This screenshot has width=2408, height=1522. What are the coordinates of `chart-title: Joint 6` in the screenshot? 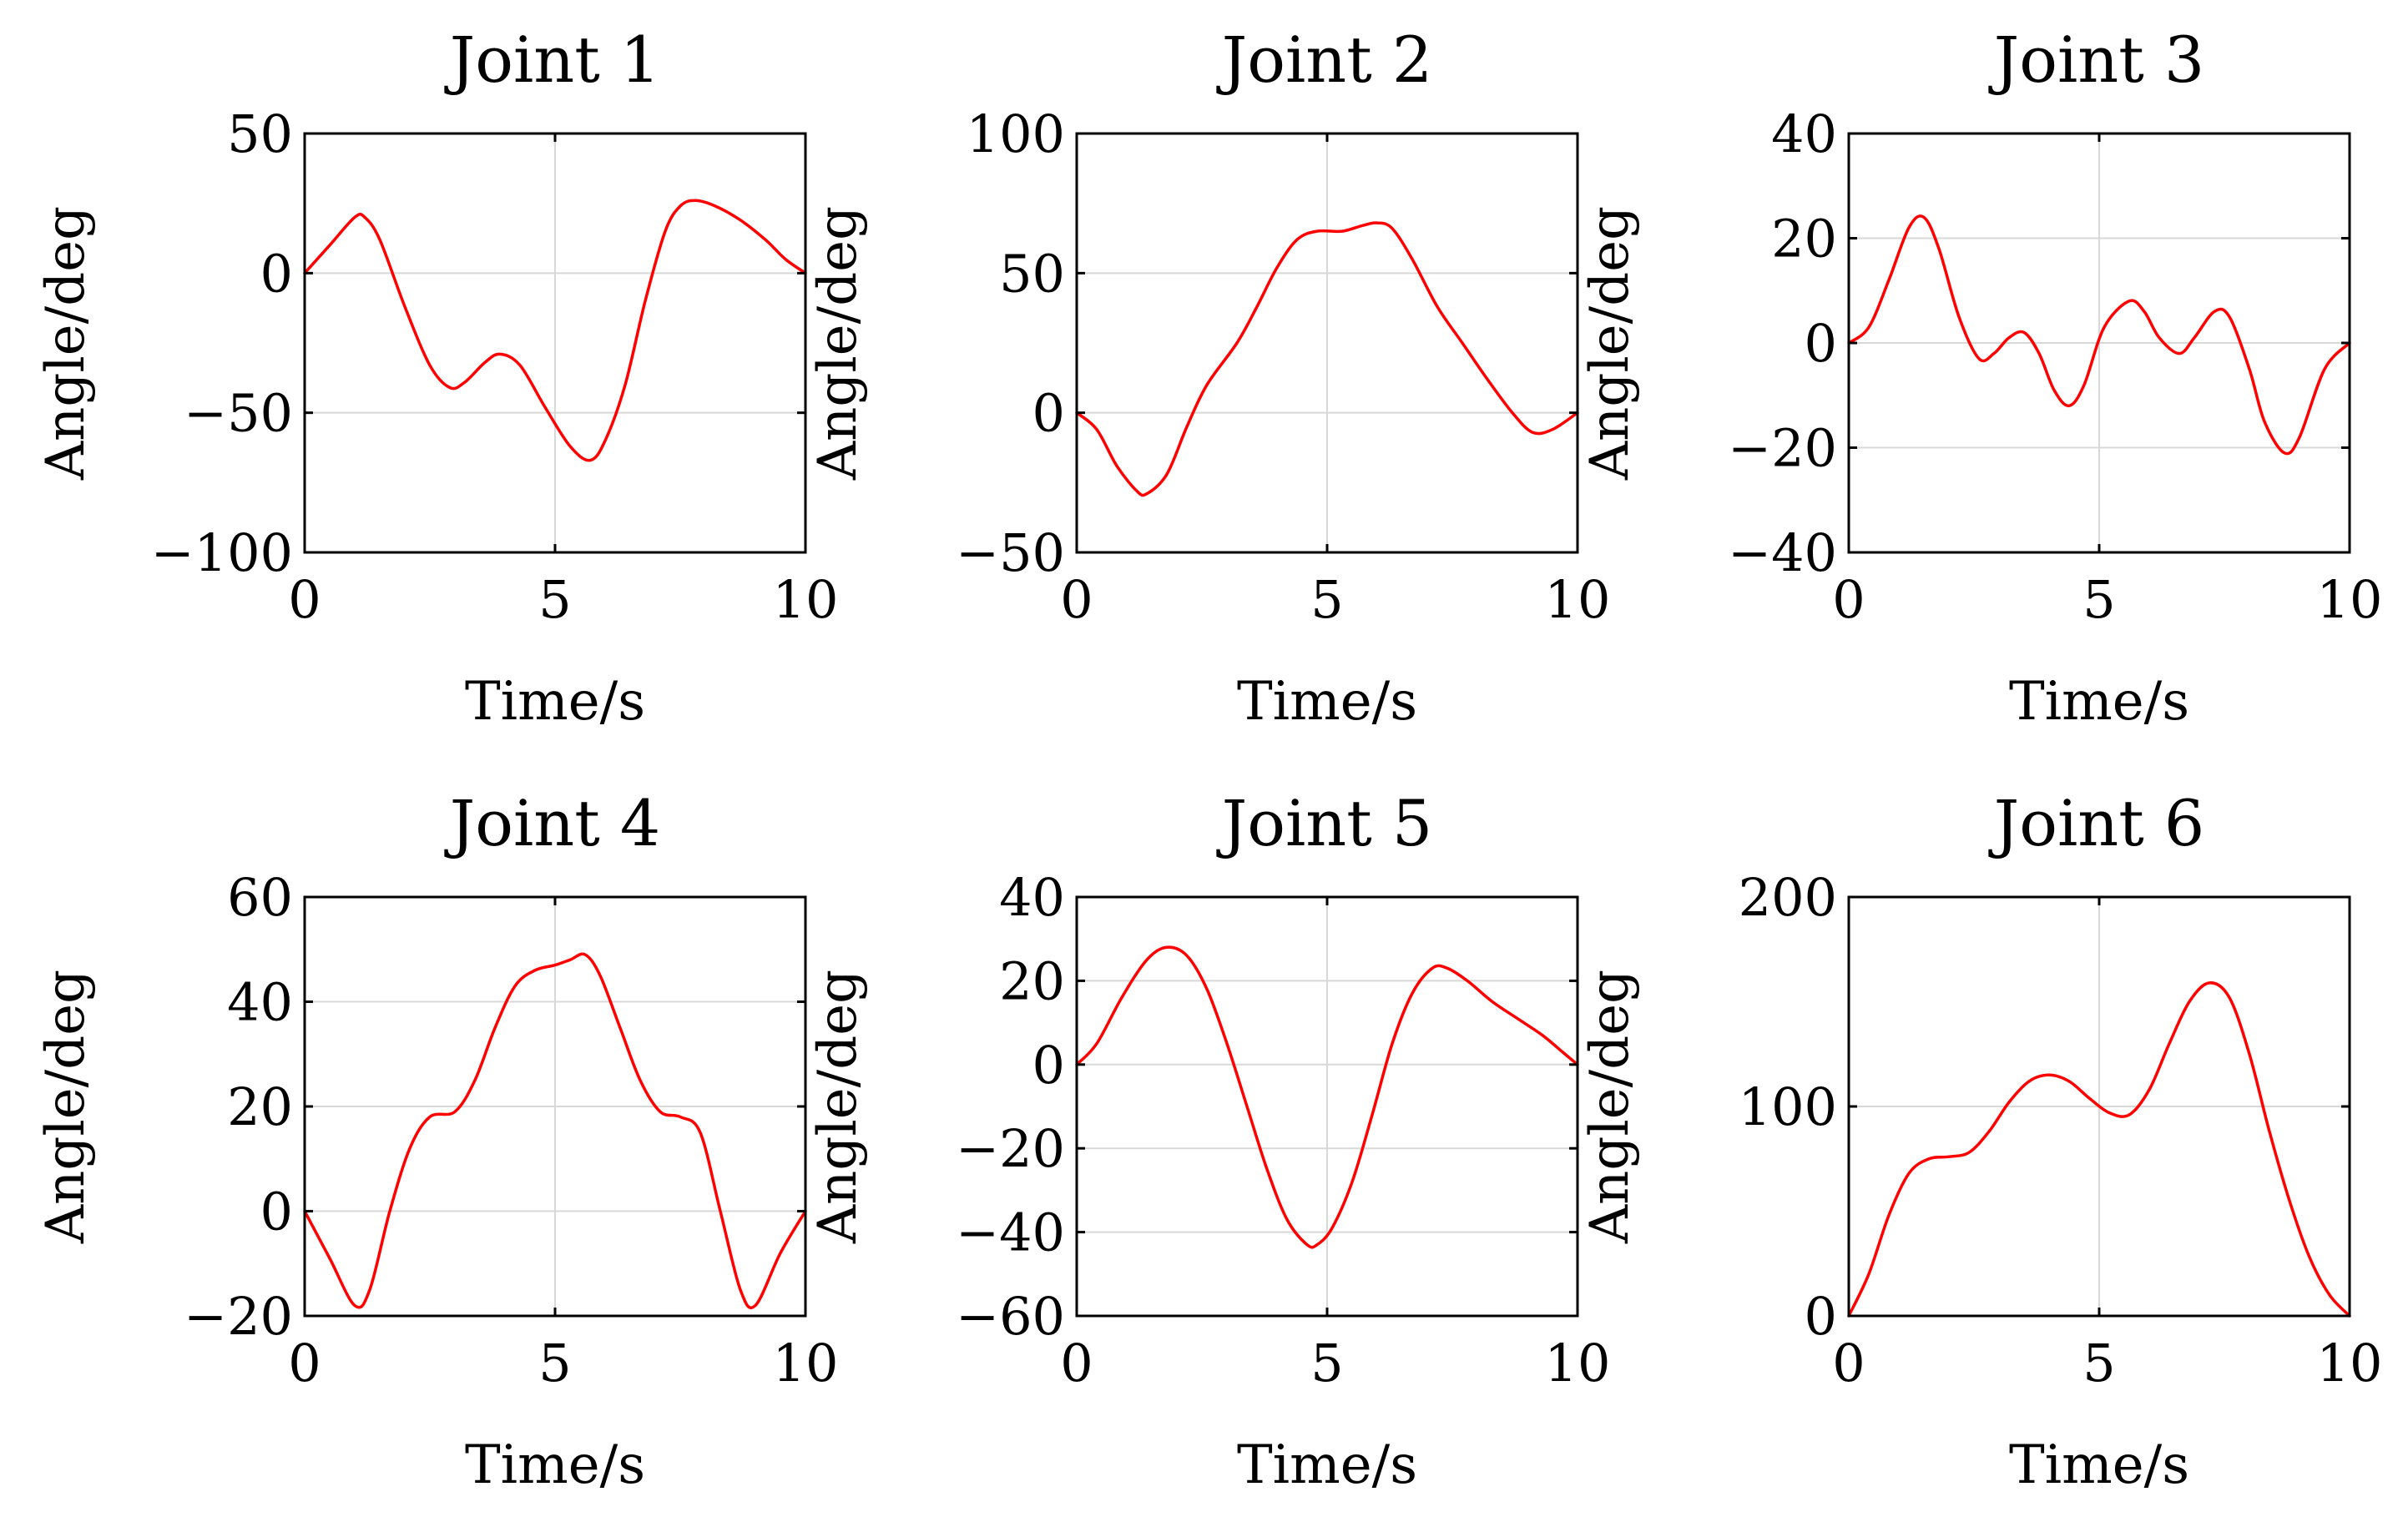 It's located at (2096, 823).